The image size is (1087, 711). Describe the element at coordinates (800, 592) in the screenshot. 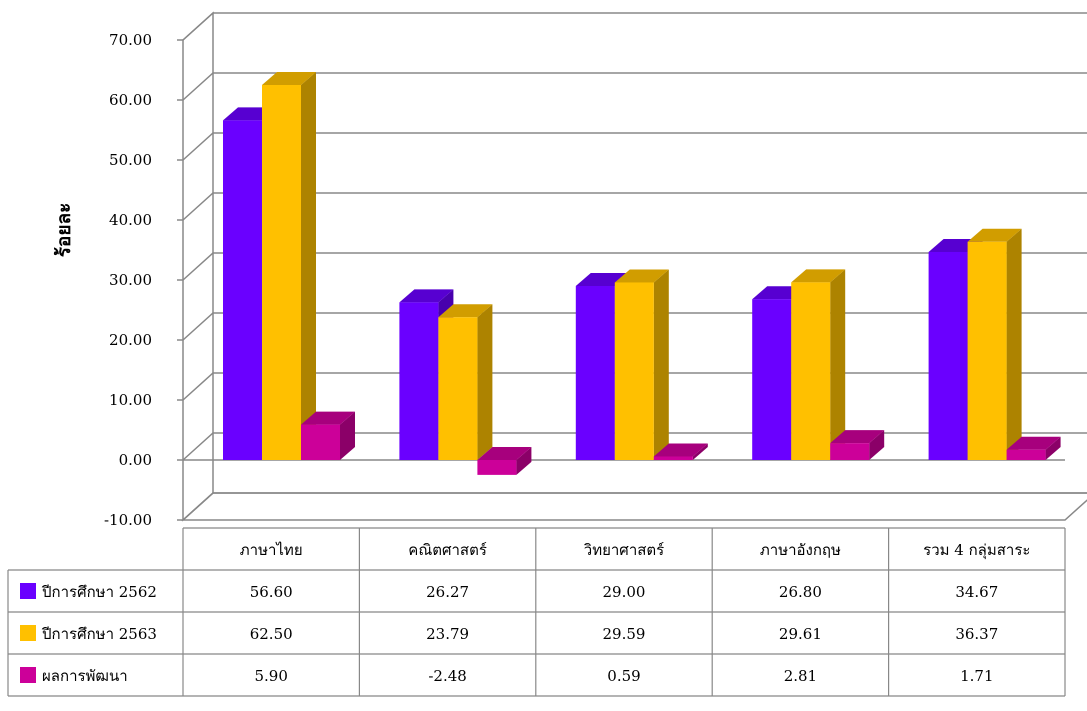

I see `data-label: 26.80` at that location.